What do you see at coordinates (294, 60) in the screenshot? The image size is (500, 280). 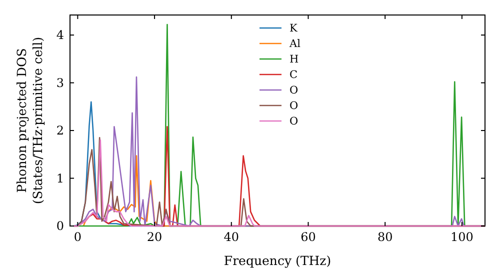 I see `legend-label: H` at bounding box center [294, 60].